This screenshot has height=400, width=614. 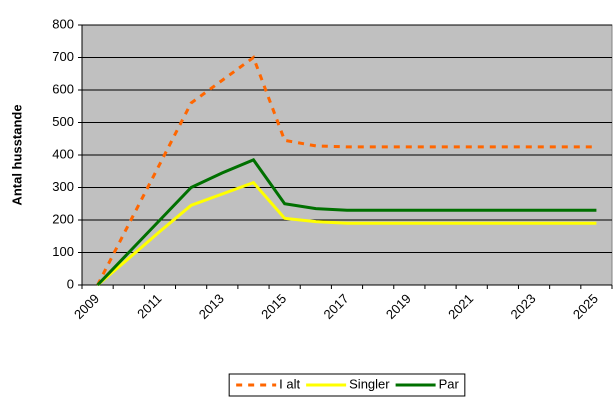 What do you see at coordinates (86, 306) in the screenshot?
I see `x-tick-label: 2009` at bounding box center [86, 306].